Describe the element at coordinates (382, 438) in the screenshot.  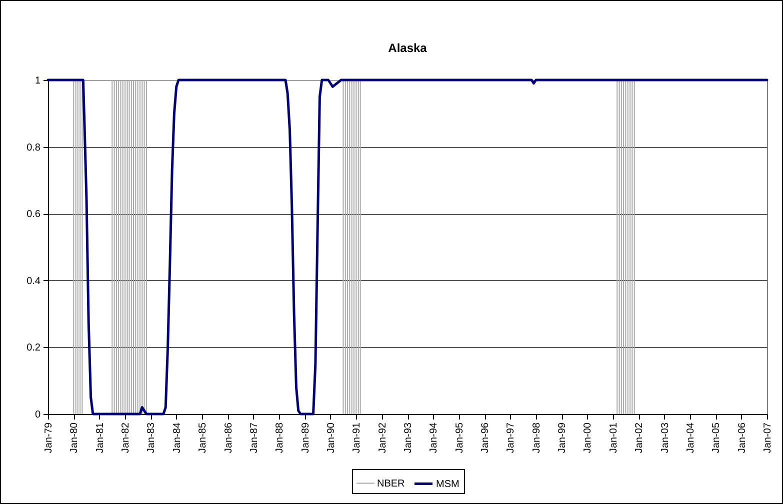
I see `x-tick-label: Jan-92` at that location.